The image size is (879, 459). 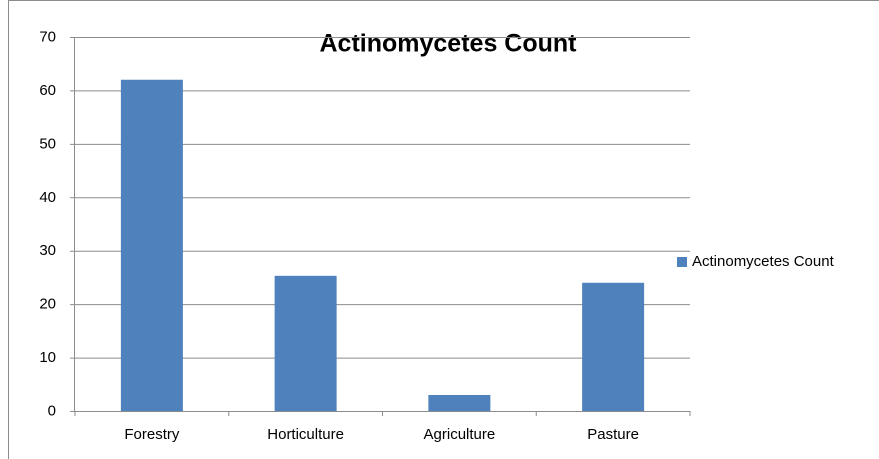 What do you see at coordinates (47, 36) in the screenshot?
I see `y-tick-label: 70` at bounding box center [47, 36].